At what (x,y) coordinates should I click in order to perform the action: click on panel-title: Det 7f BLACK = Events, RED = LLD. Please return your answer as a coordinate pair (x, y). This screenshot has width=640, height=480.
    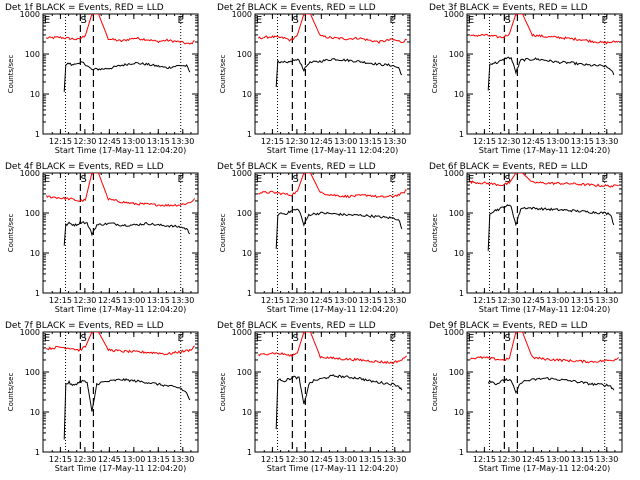
    Looking at the image, I should click on (84, 326).